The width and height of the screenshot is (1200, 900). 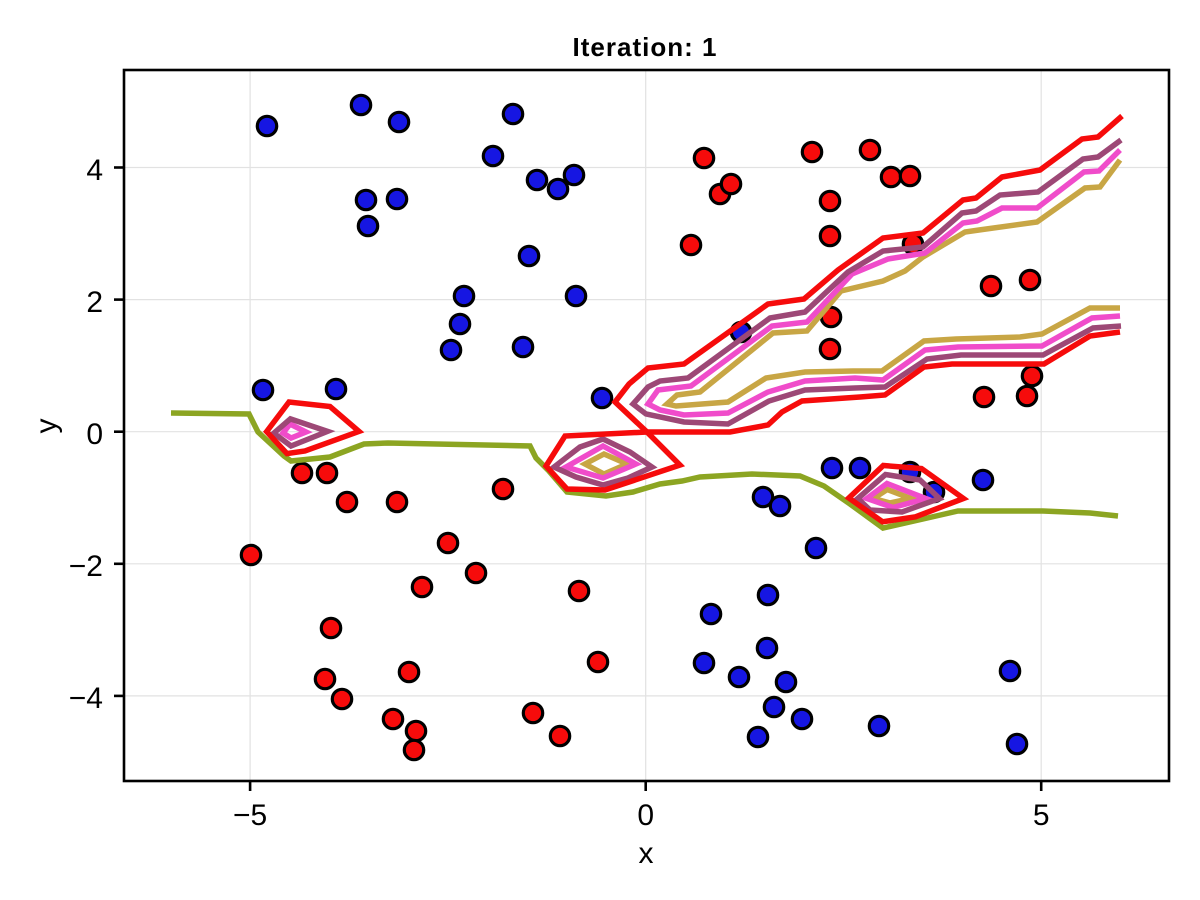 What do you see at coordinates (94, 170) in the screenshot?
I see `svg-text: 4` at bounding box center [94, 170].